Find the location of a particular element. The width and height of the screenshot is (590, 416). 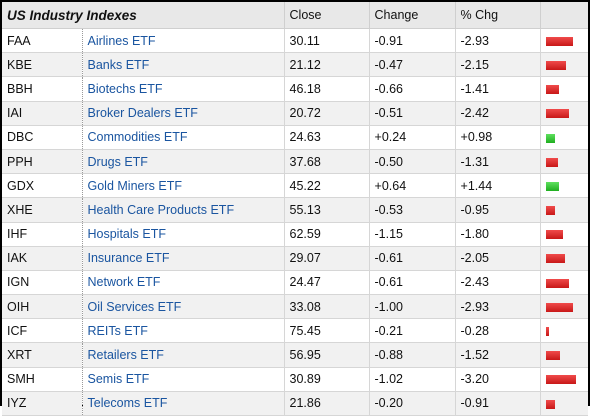

pct-chg-cell: -0.28 is located at coordinates (498, 331).